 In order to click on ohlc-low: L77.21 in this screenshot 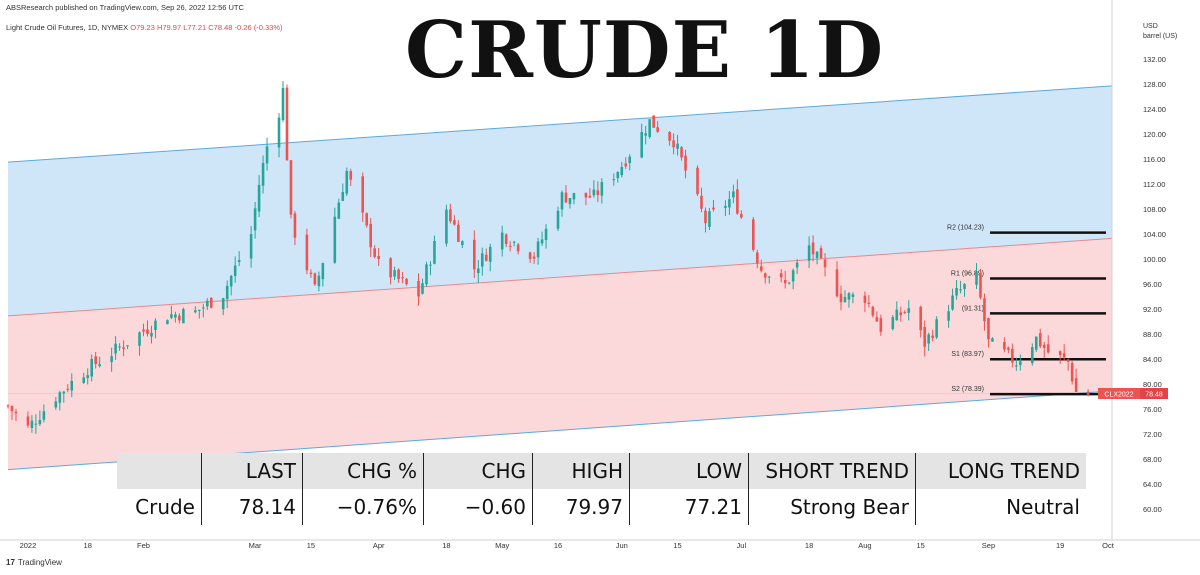, I will do `click(195, 27)`.